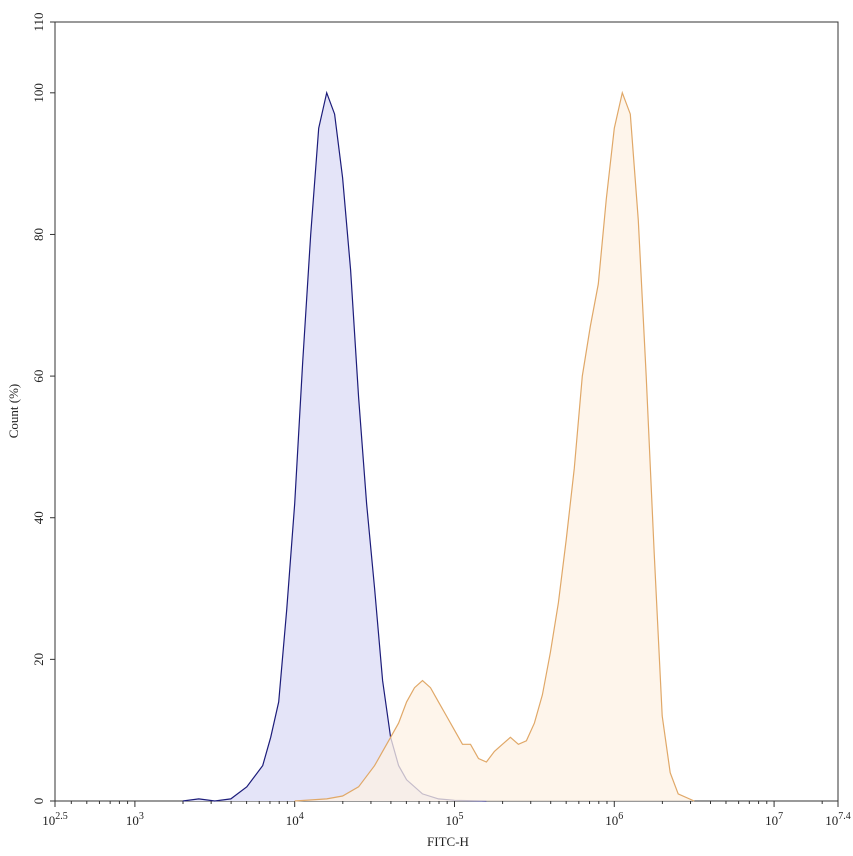 This screenshot has height=856, width=853. What do you see at coordinates (301, 816) in the screenshot?
I see `x-tick-exponent: 4` at bounding box center [301, 816].